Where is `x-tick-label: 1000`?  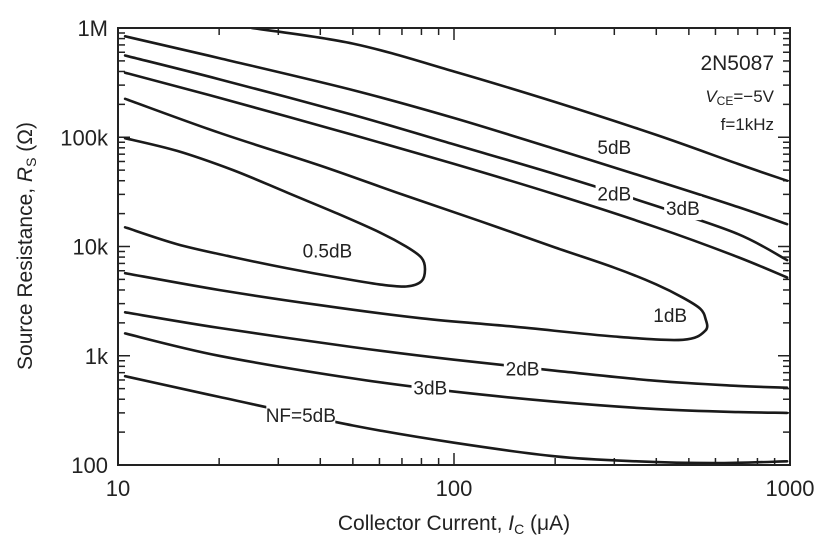 x-tick-label: 1000 is located at coordinates (790, 488).